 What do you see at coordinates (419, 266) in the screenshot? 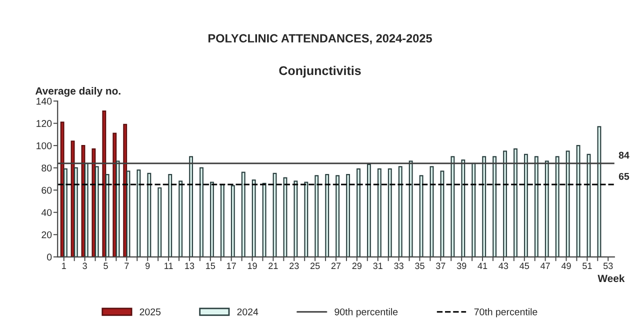
I see `x-tick-label: 35` at bounding box center [419, 266].